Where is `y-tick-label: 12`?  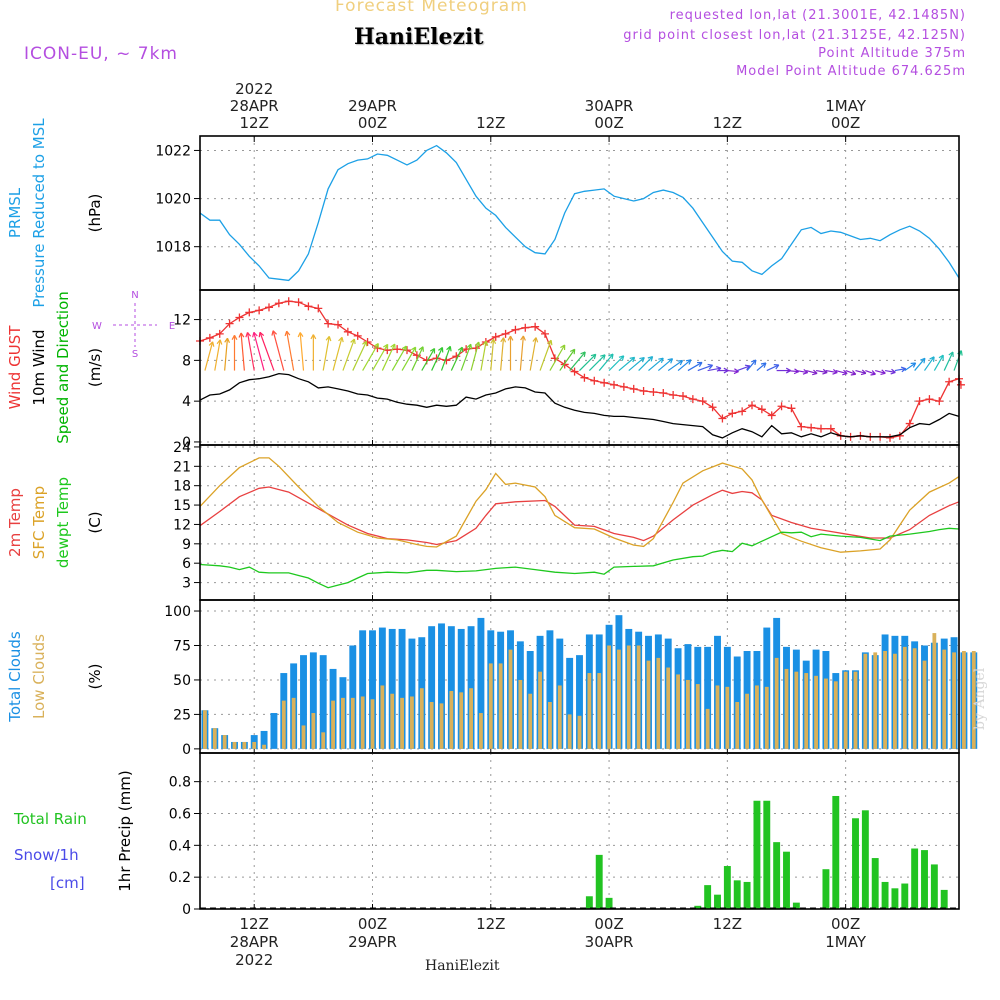 y-tick-label: 12 is located at coordinates (182, 525).